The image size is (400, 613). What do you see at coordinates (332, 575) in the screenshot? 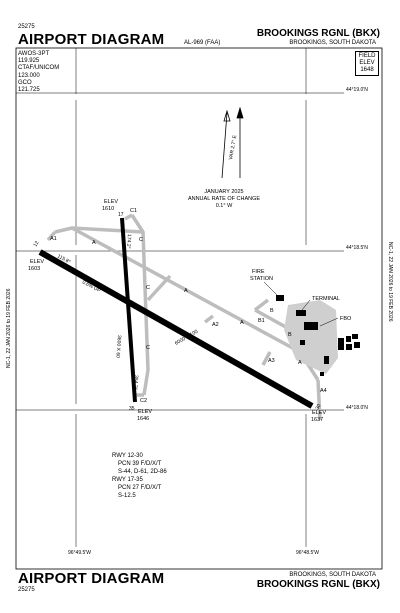
I see `city-state-bottom: BROOKINGS, SOUTH DAKOTA` at bounding box center [332, 575].